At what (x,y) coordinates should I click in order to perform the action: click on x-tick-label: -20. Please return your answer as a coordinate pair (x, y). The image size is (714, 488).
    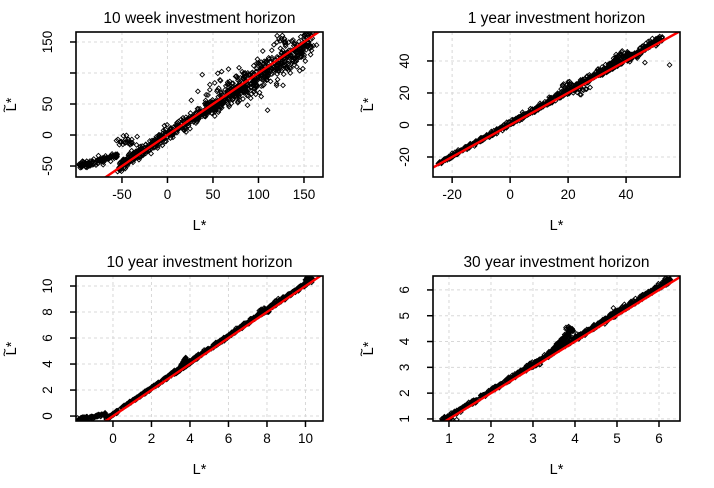
    Looking at the image, I should click on (452, 194).